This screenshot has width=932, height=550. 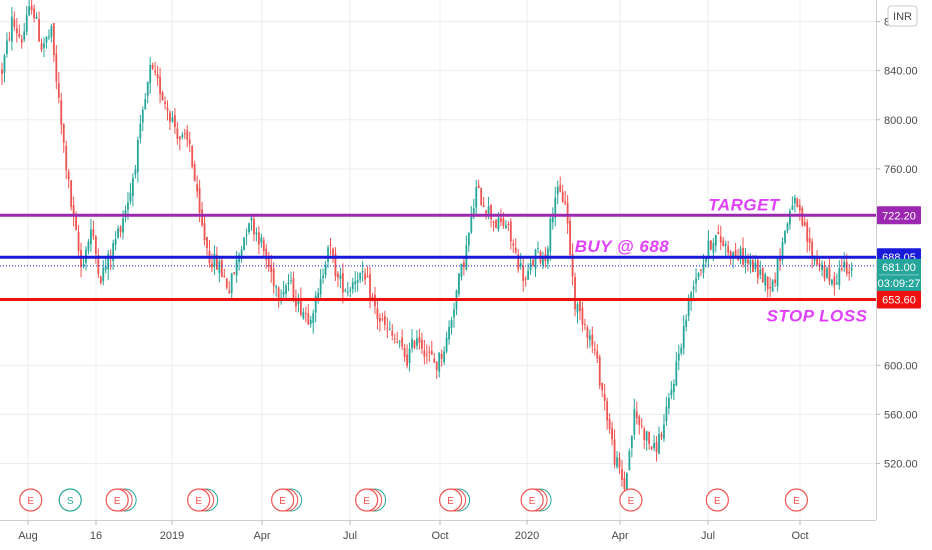 What do you see at coordinates (413, 531) in the screenshot?
I see `time-axis: Aug 16 2019 Apr Jul Oct 2020 Apr Jul Oct` at bounding box center [413, 531].